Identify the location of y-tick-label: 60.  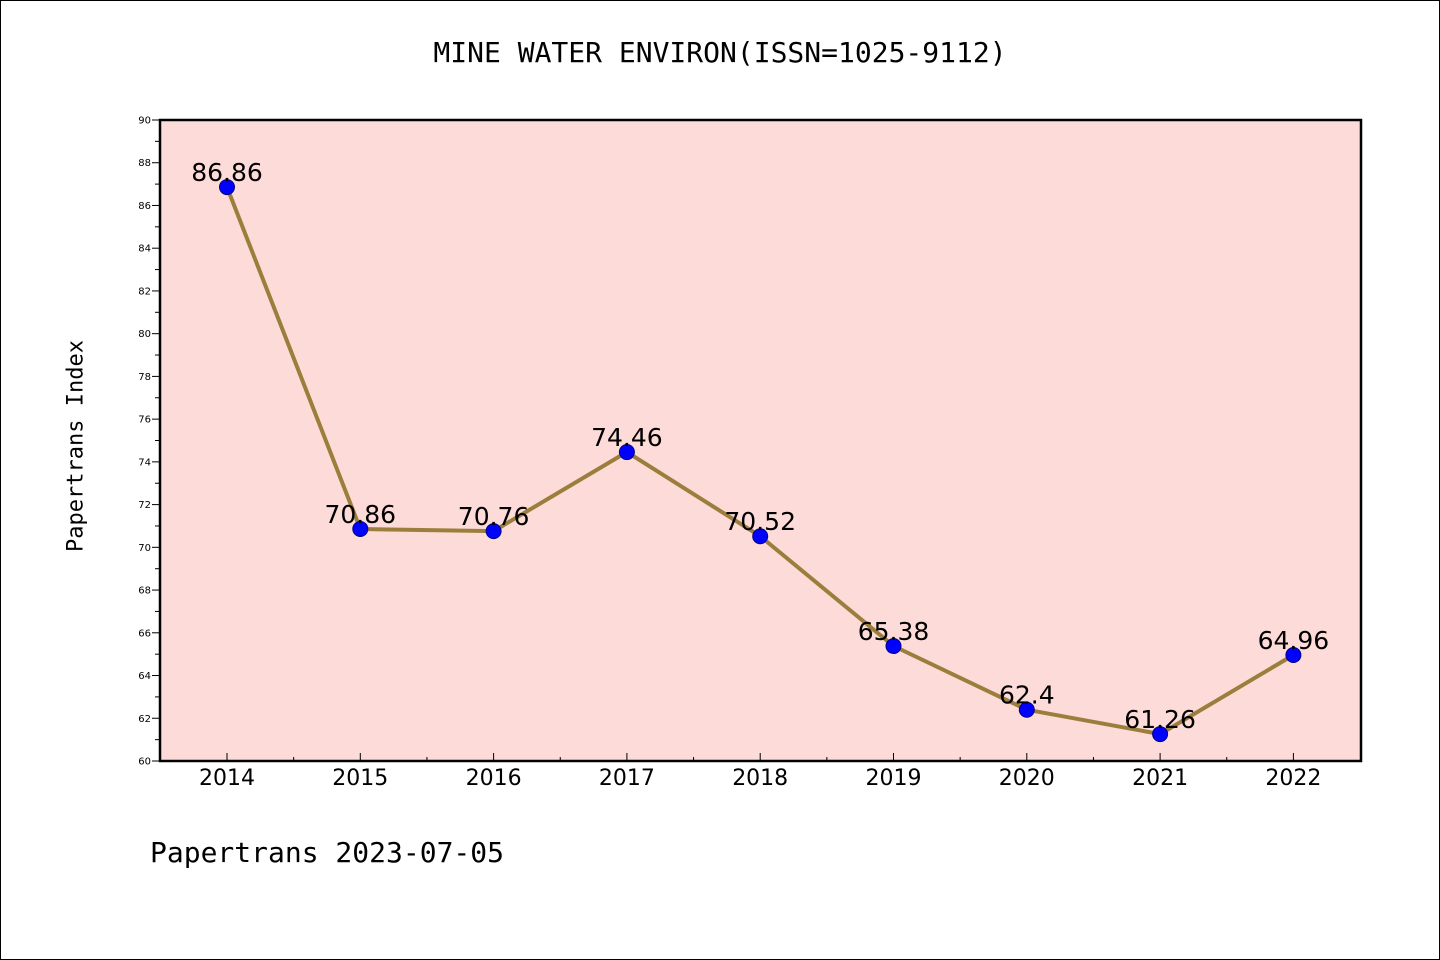
(144, 762).